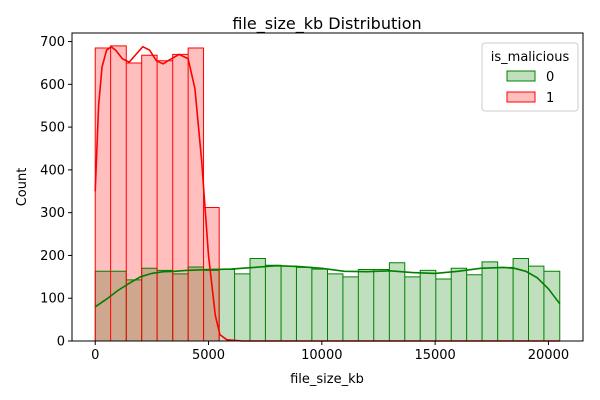 This screenshot has width=600, height=400. What do you see at coordinates (326, 24) in the screenshot?
I see `chart-title: file_size_kb Distribution` at bounding box center [326, 24].